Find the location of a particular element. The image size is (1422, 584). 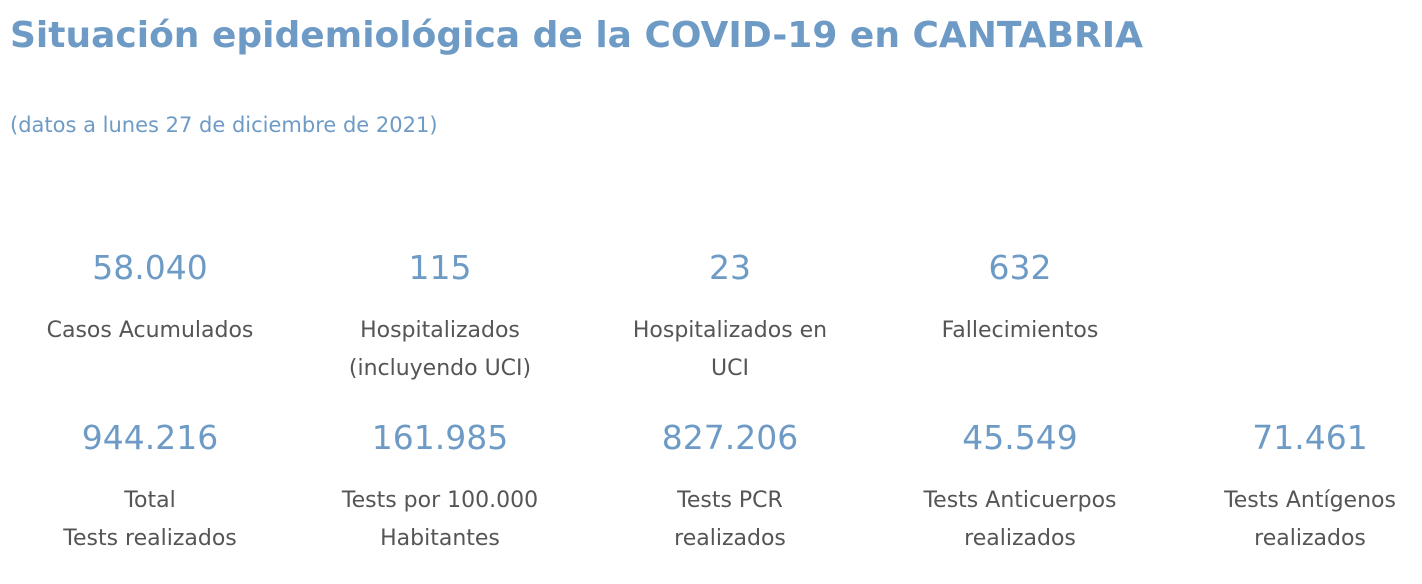

stat-label: Tests por 100.000 Habitantes is located at coordinates (440, 519).